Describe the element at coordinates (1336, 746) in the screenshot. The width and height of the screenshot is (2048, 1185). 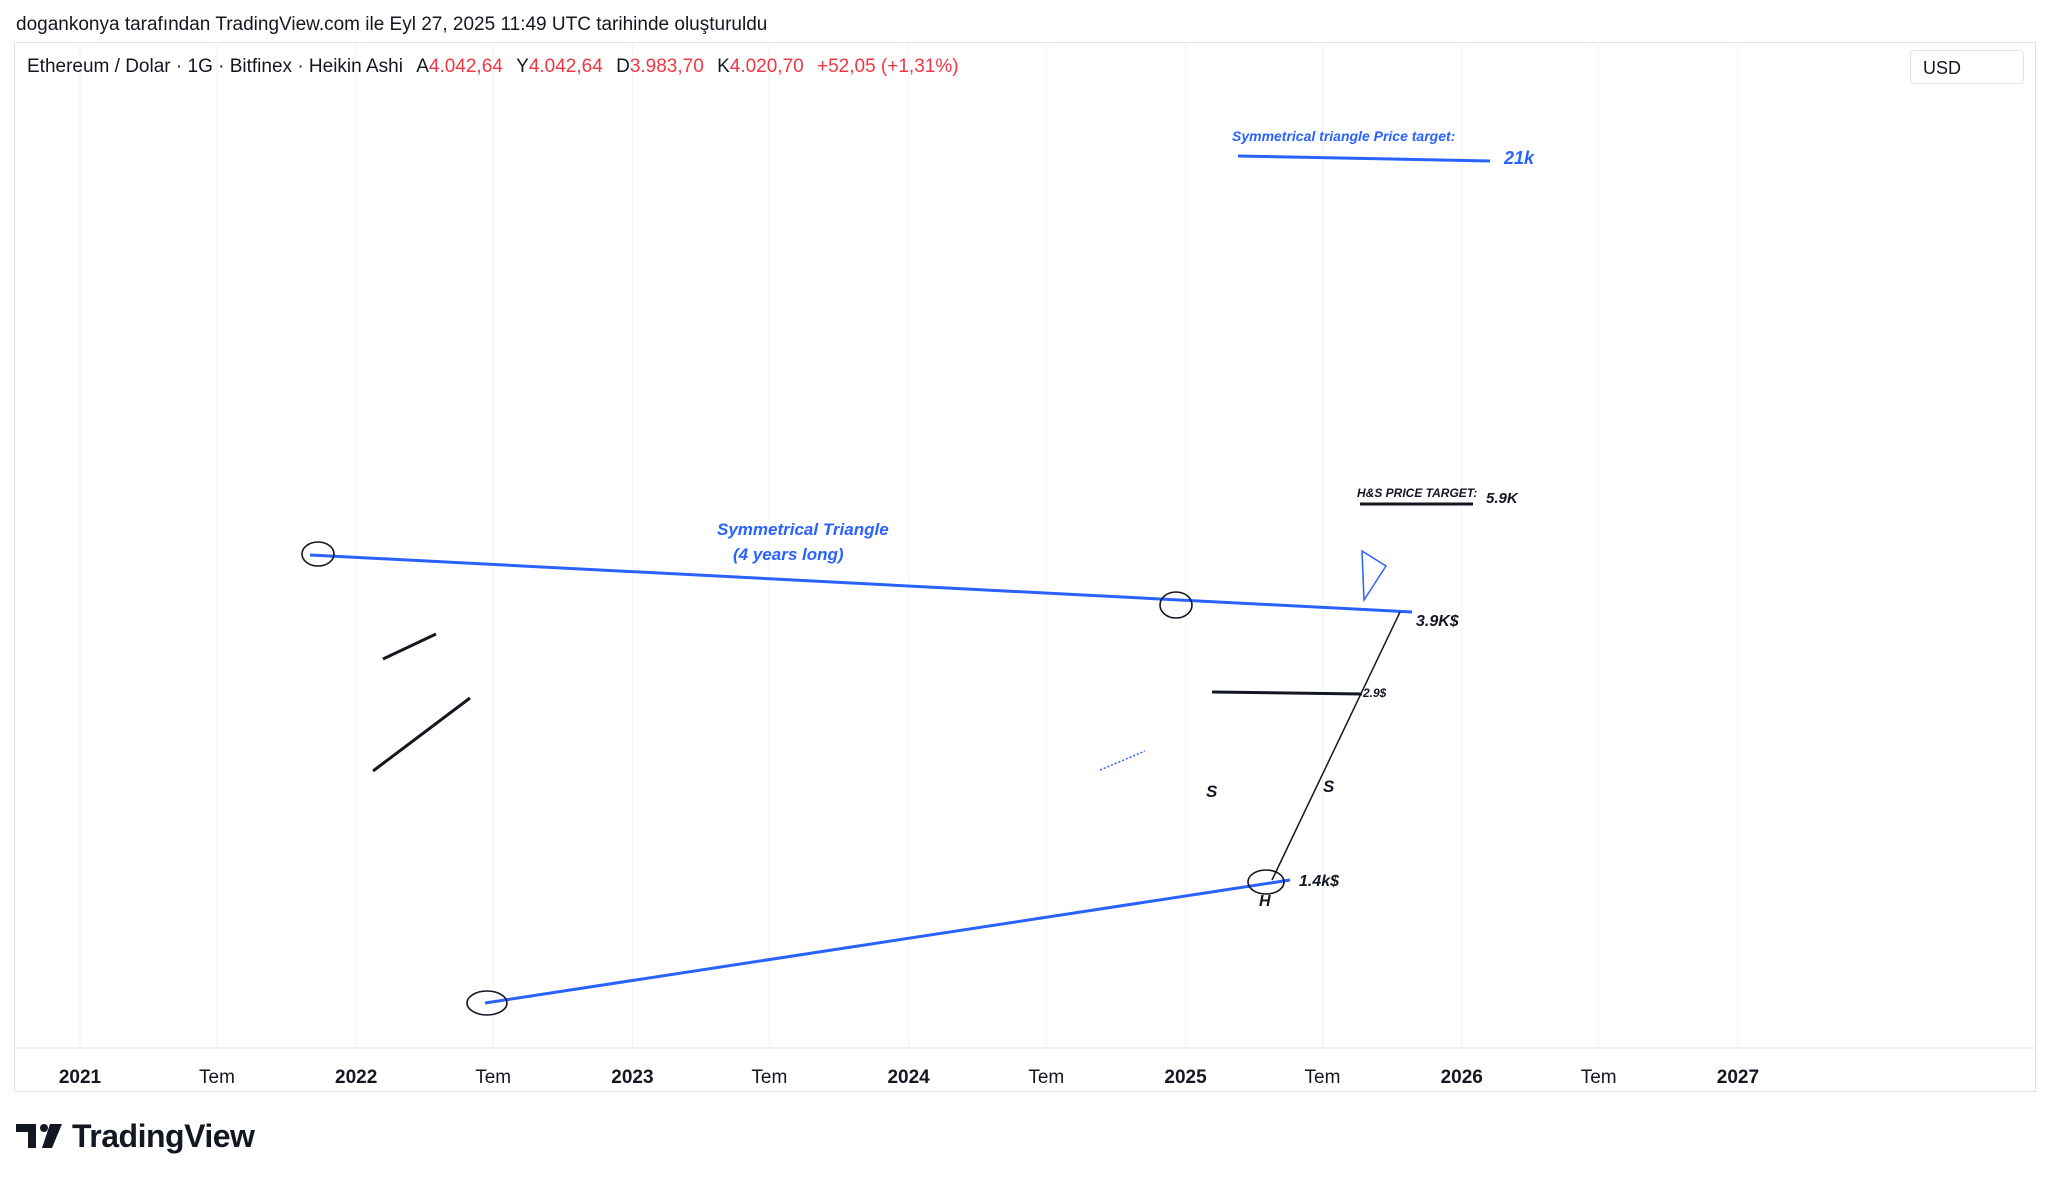
I see `uptrend-line` at that location.